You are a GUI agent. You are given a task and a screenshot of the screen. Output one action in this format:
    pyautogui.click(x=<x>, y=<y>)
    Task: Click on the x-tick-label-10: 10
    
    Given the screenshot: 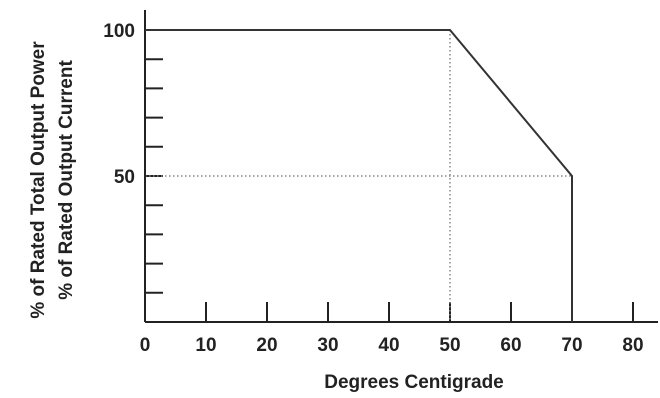 What is the action you would take?
    pyautogui.click(x=205, y=345)
    